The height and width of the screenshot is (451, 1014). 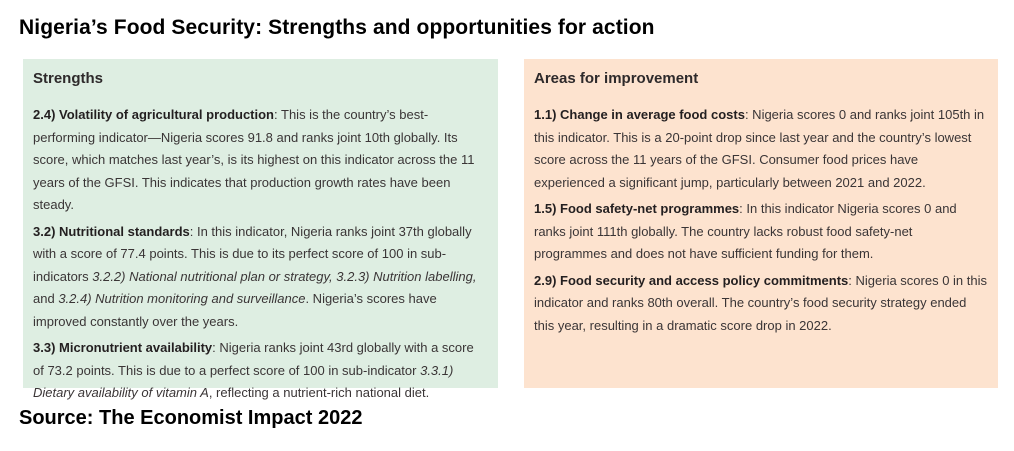 What do you see at coordinates (639, 114) in the screenshot?
I see `item-lead: 1.1) Change in average food costs` at bounding box center [639, 114].